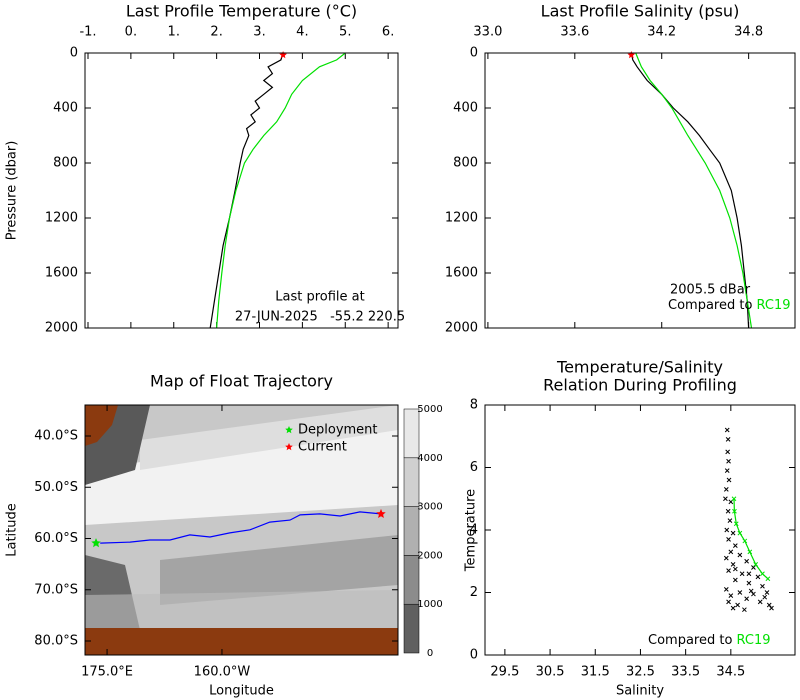 The width and height of the screenshot is (800, 700). What do you see at coordinates (388, 32) in the screenshot?
I see `x-tick-label: 6.` at bounding box center [388, 32].